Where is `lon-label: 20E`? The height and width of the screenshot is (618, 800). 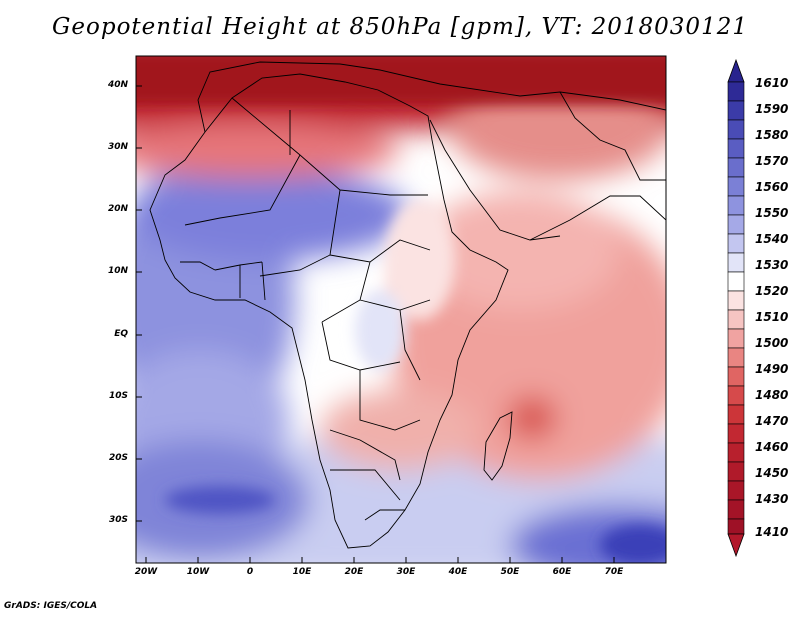 lon-label: 20E is located at coordinates (354, 572).